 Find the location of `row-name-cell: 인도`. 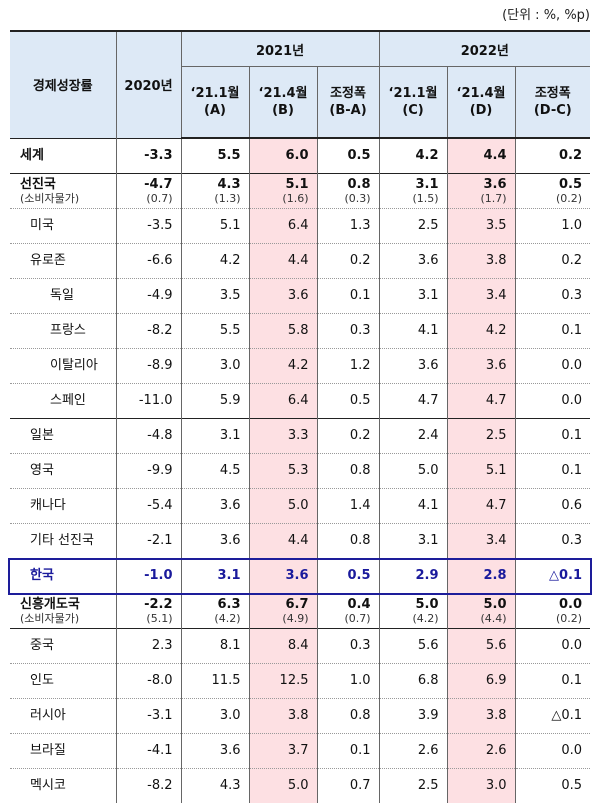

row-name-cell: 인도 is located at coordinates (63, 681).